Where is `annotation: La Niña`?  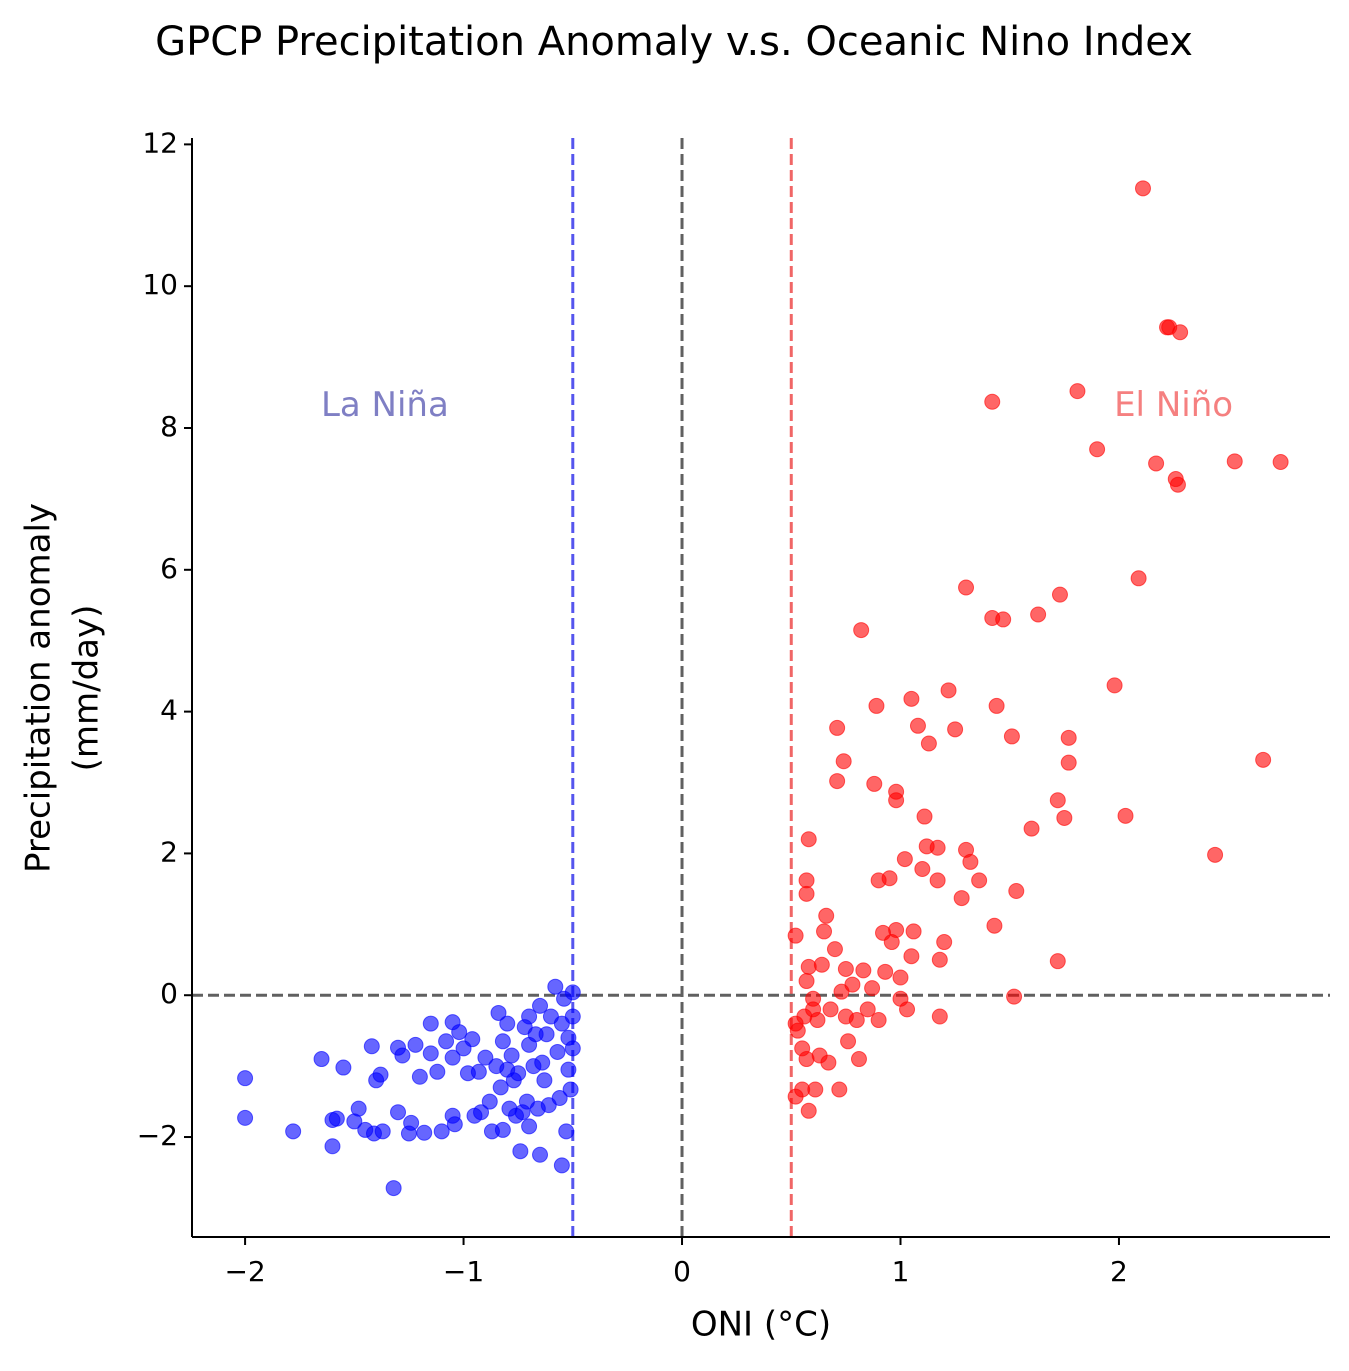 annotation: La Niña is located at coordinates (385, 405).